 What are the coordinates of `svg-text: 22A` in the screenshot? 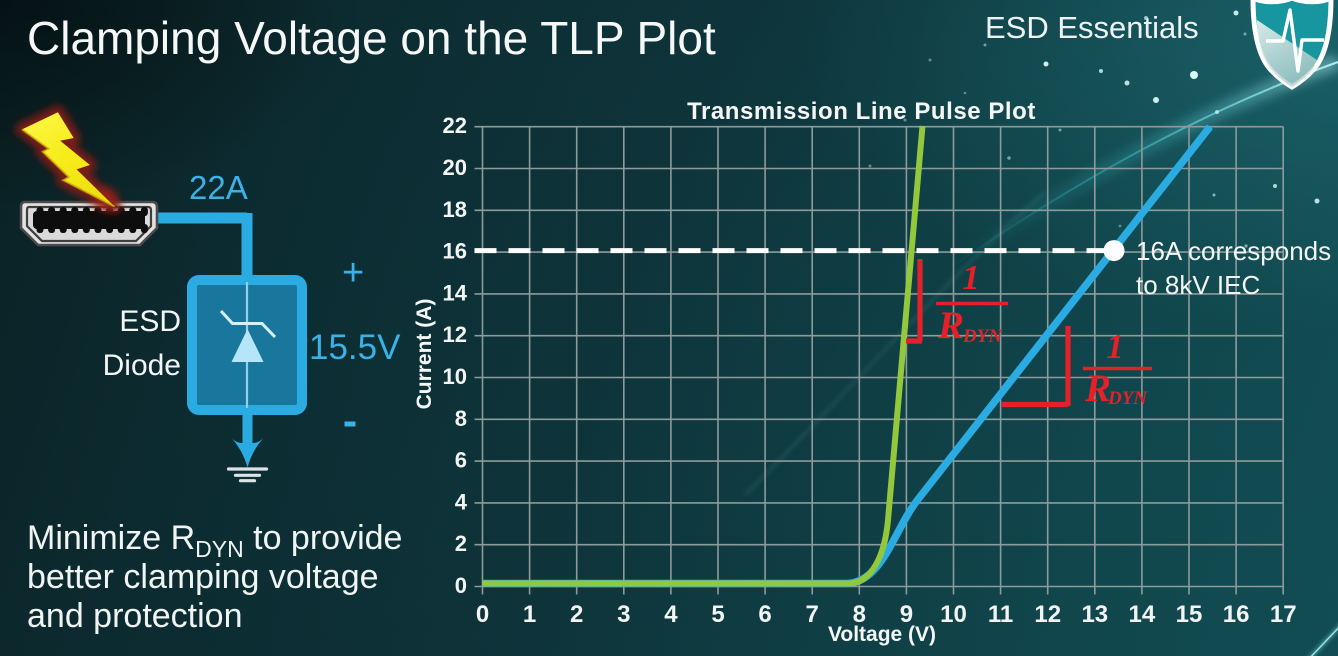 It's located at (218, 187).